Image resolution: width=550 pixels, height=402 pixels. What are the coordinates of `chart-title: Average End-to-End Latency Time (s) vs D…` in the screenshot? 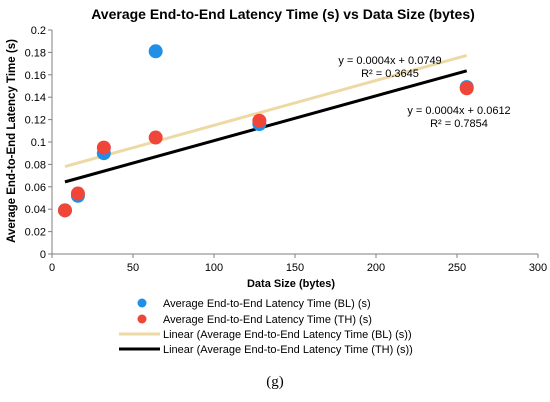 It's located at (283, 14).